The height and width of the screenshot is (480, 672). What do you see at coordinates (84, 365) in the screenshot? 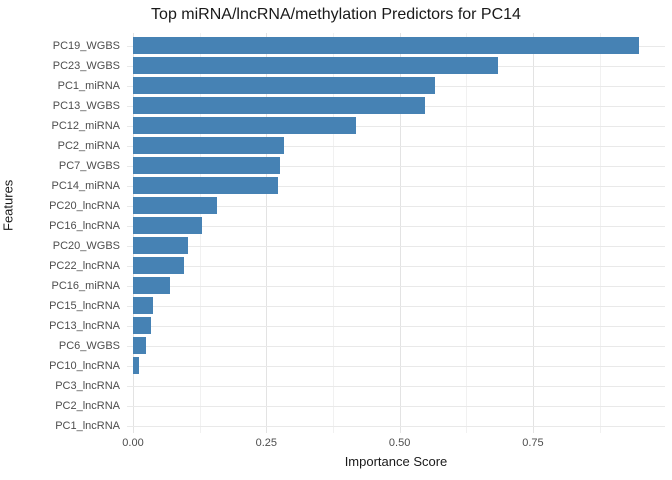
I see `y-tick-label: PC10_lncRNA` at bounding box center [84, 365].